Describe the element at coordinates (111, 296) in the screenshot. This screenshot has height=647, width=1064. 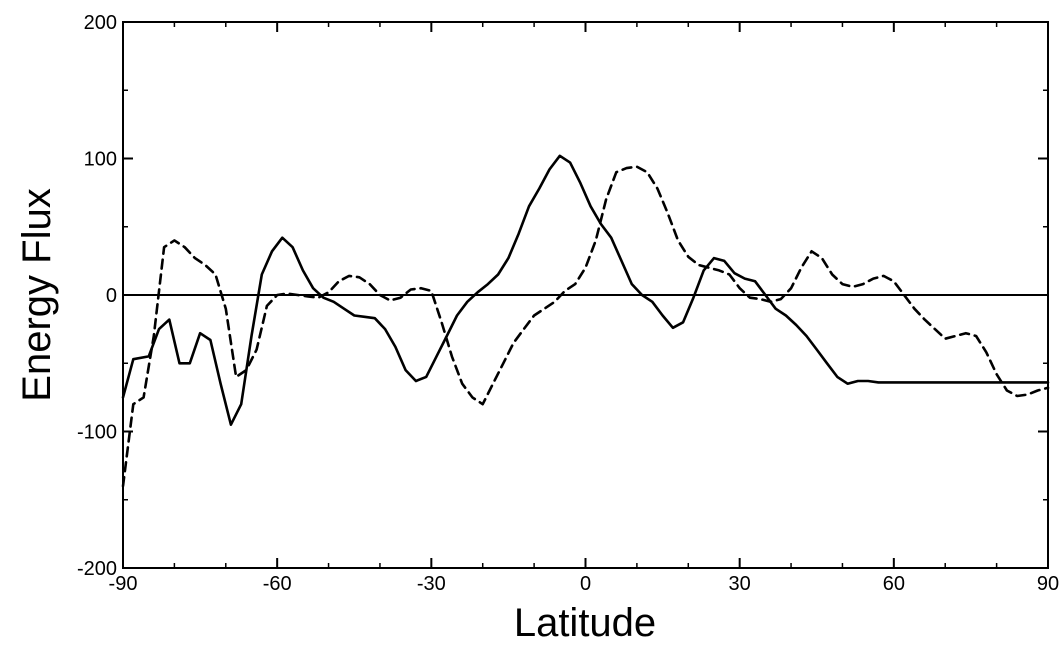
I see `y-tick-label: 0` at that location.